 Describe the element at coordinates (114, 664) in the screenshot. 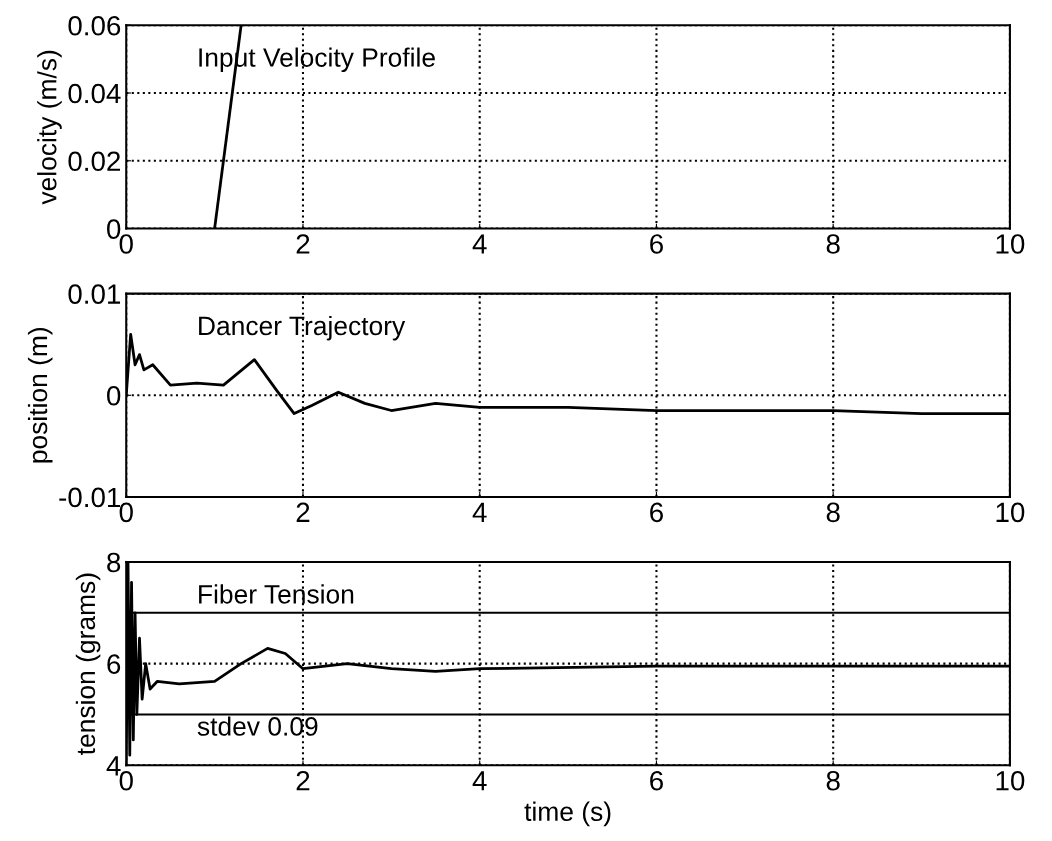

I see `y-tick-label: 6` at that location.